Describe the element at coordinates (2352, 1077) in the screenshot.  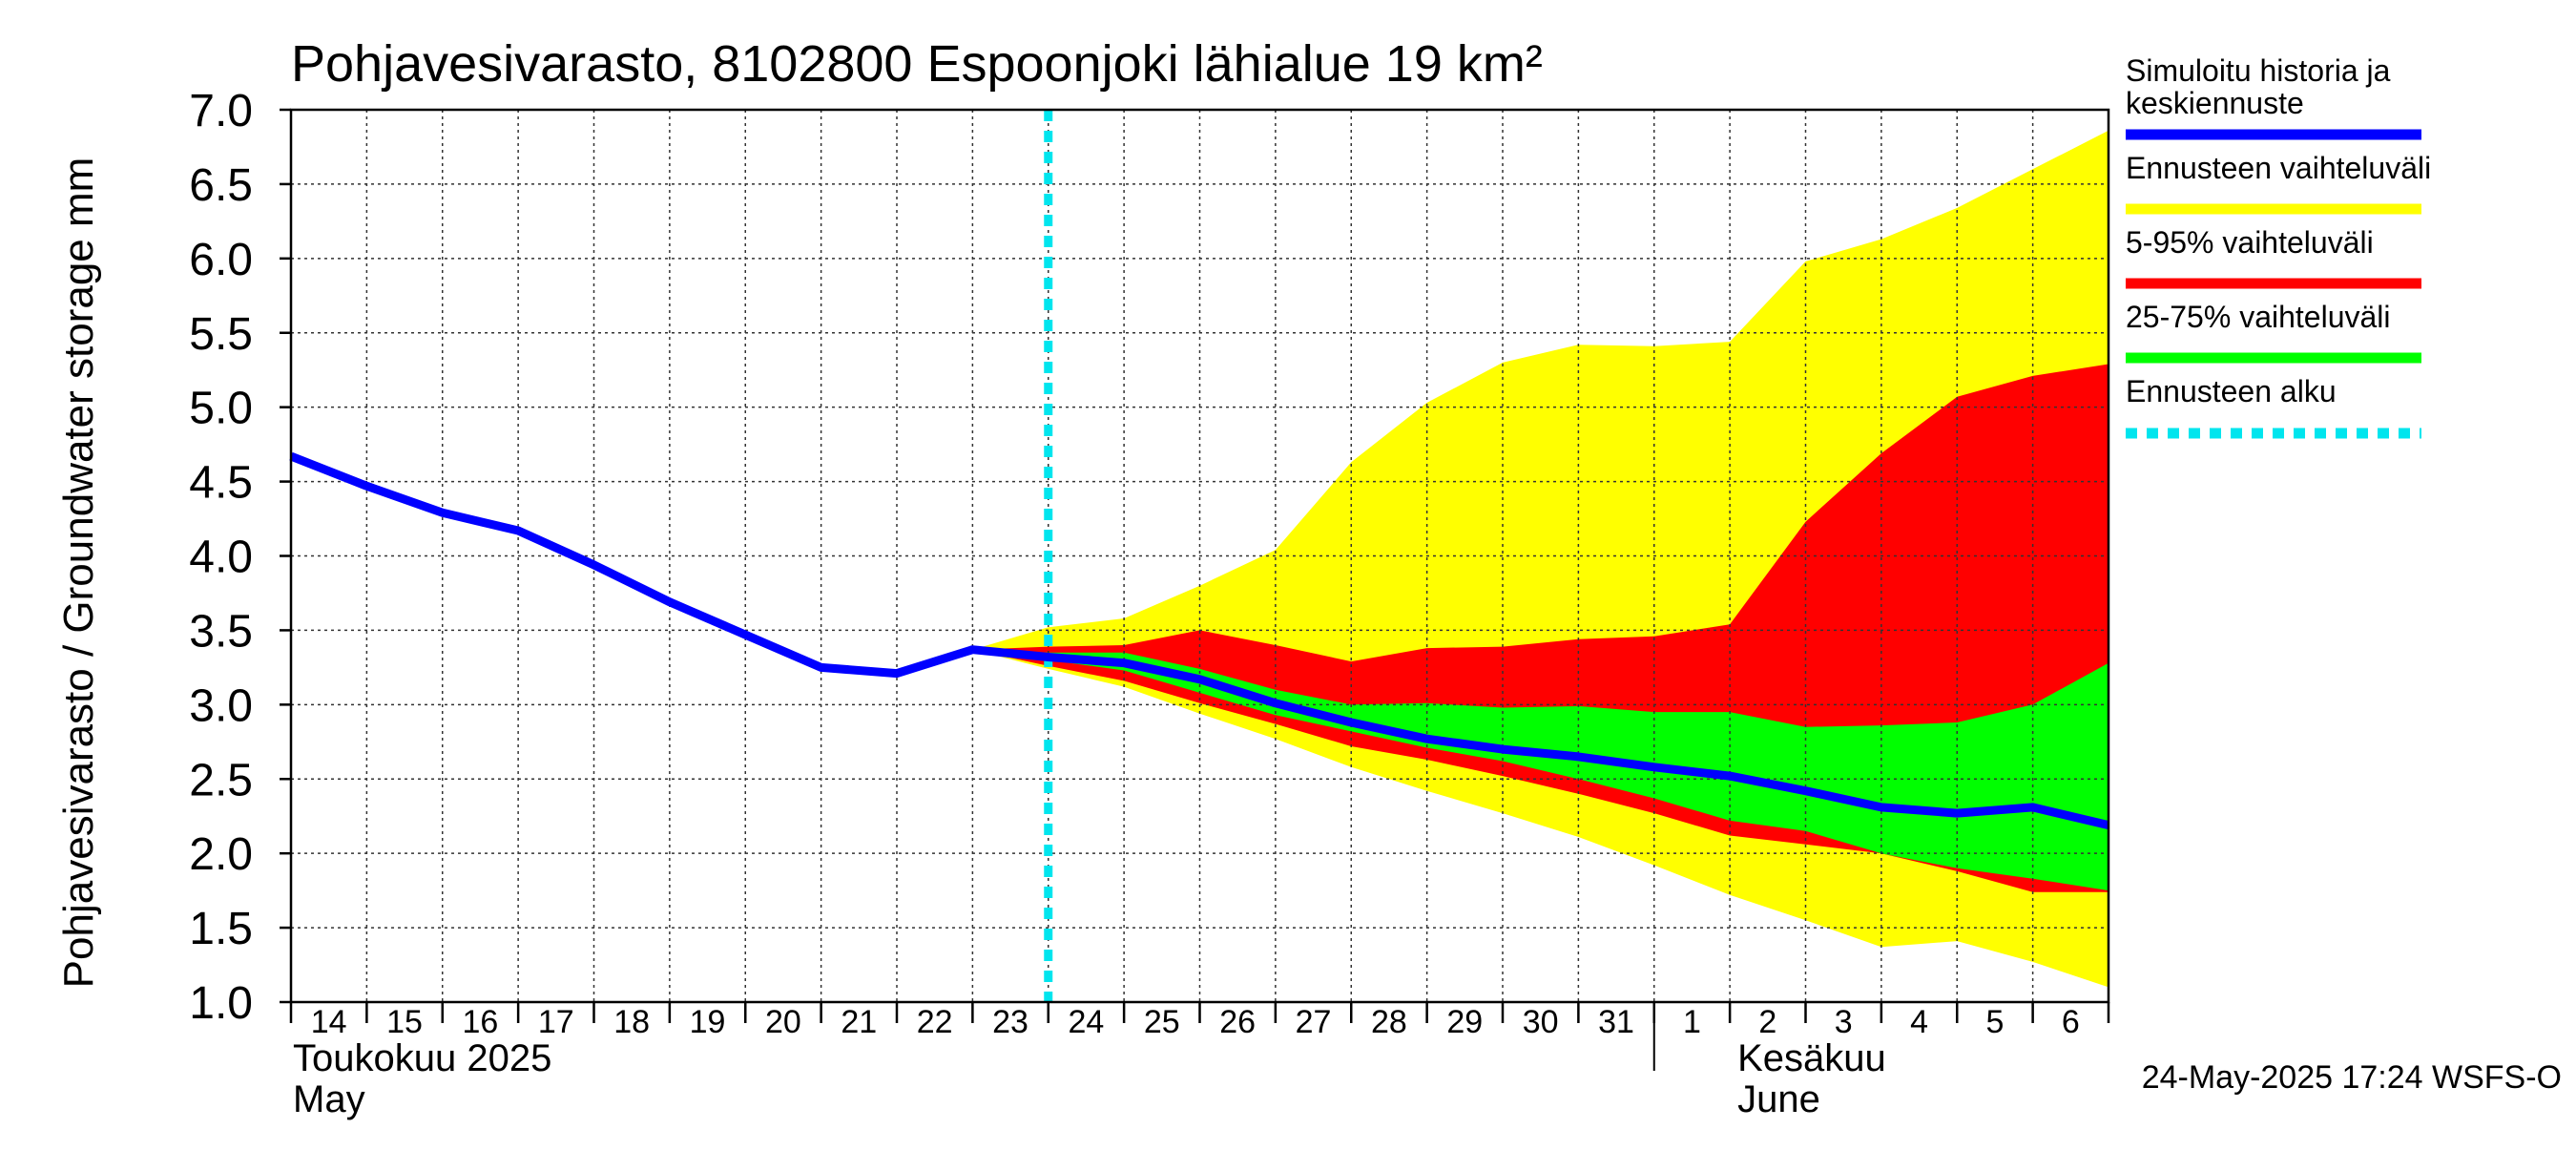
I see `timestamp-text: 24-May-2025 17:24 WSFS-O` at that location.